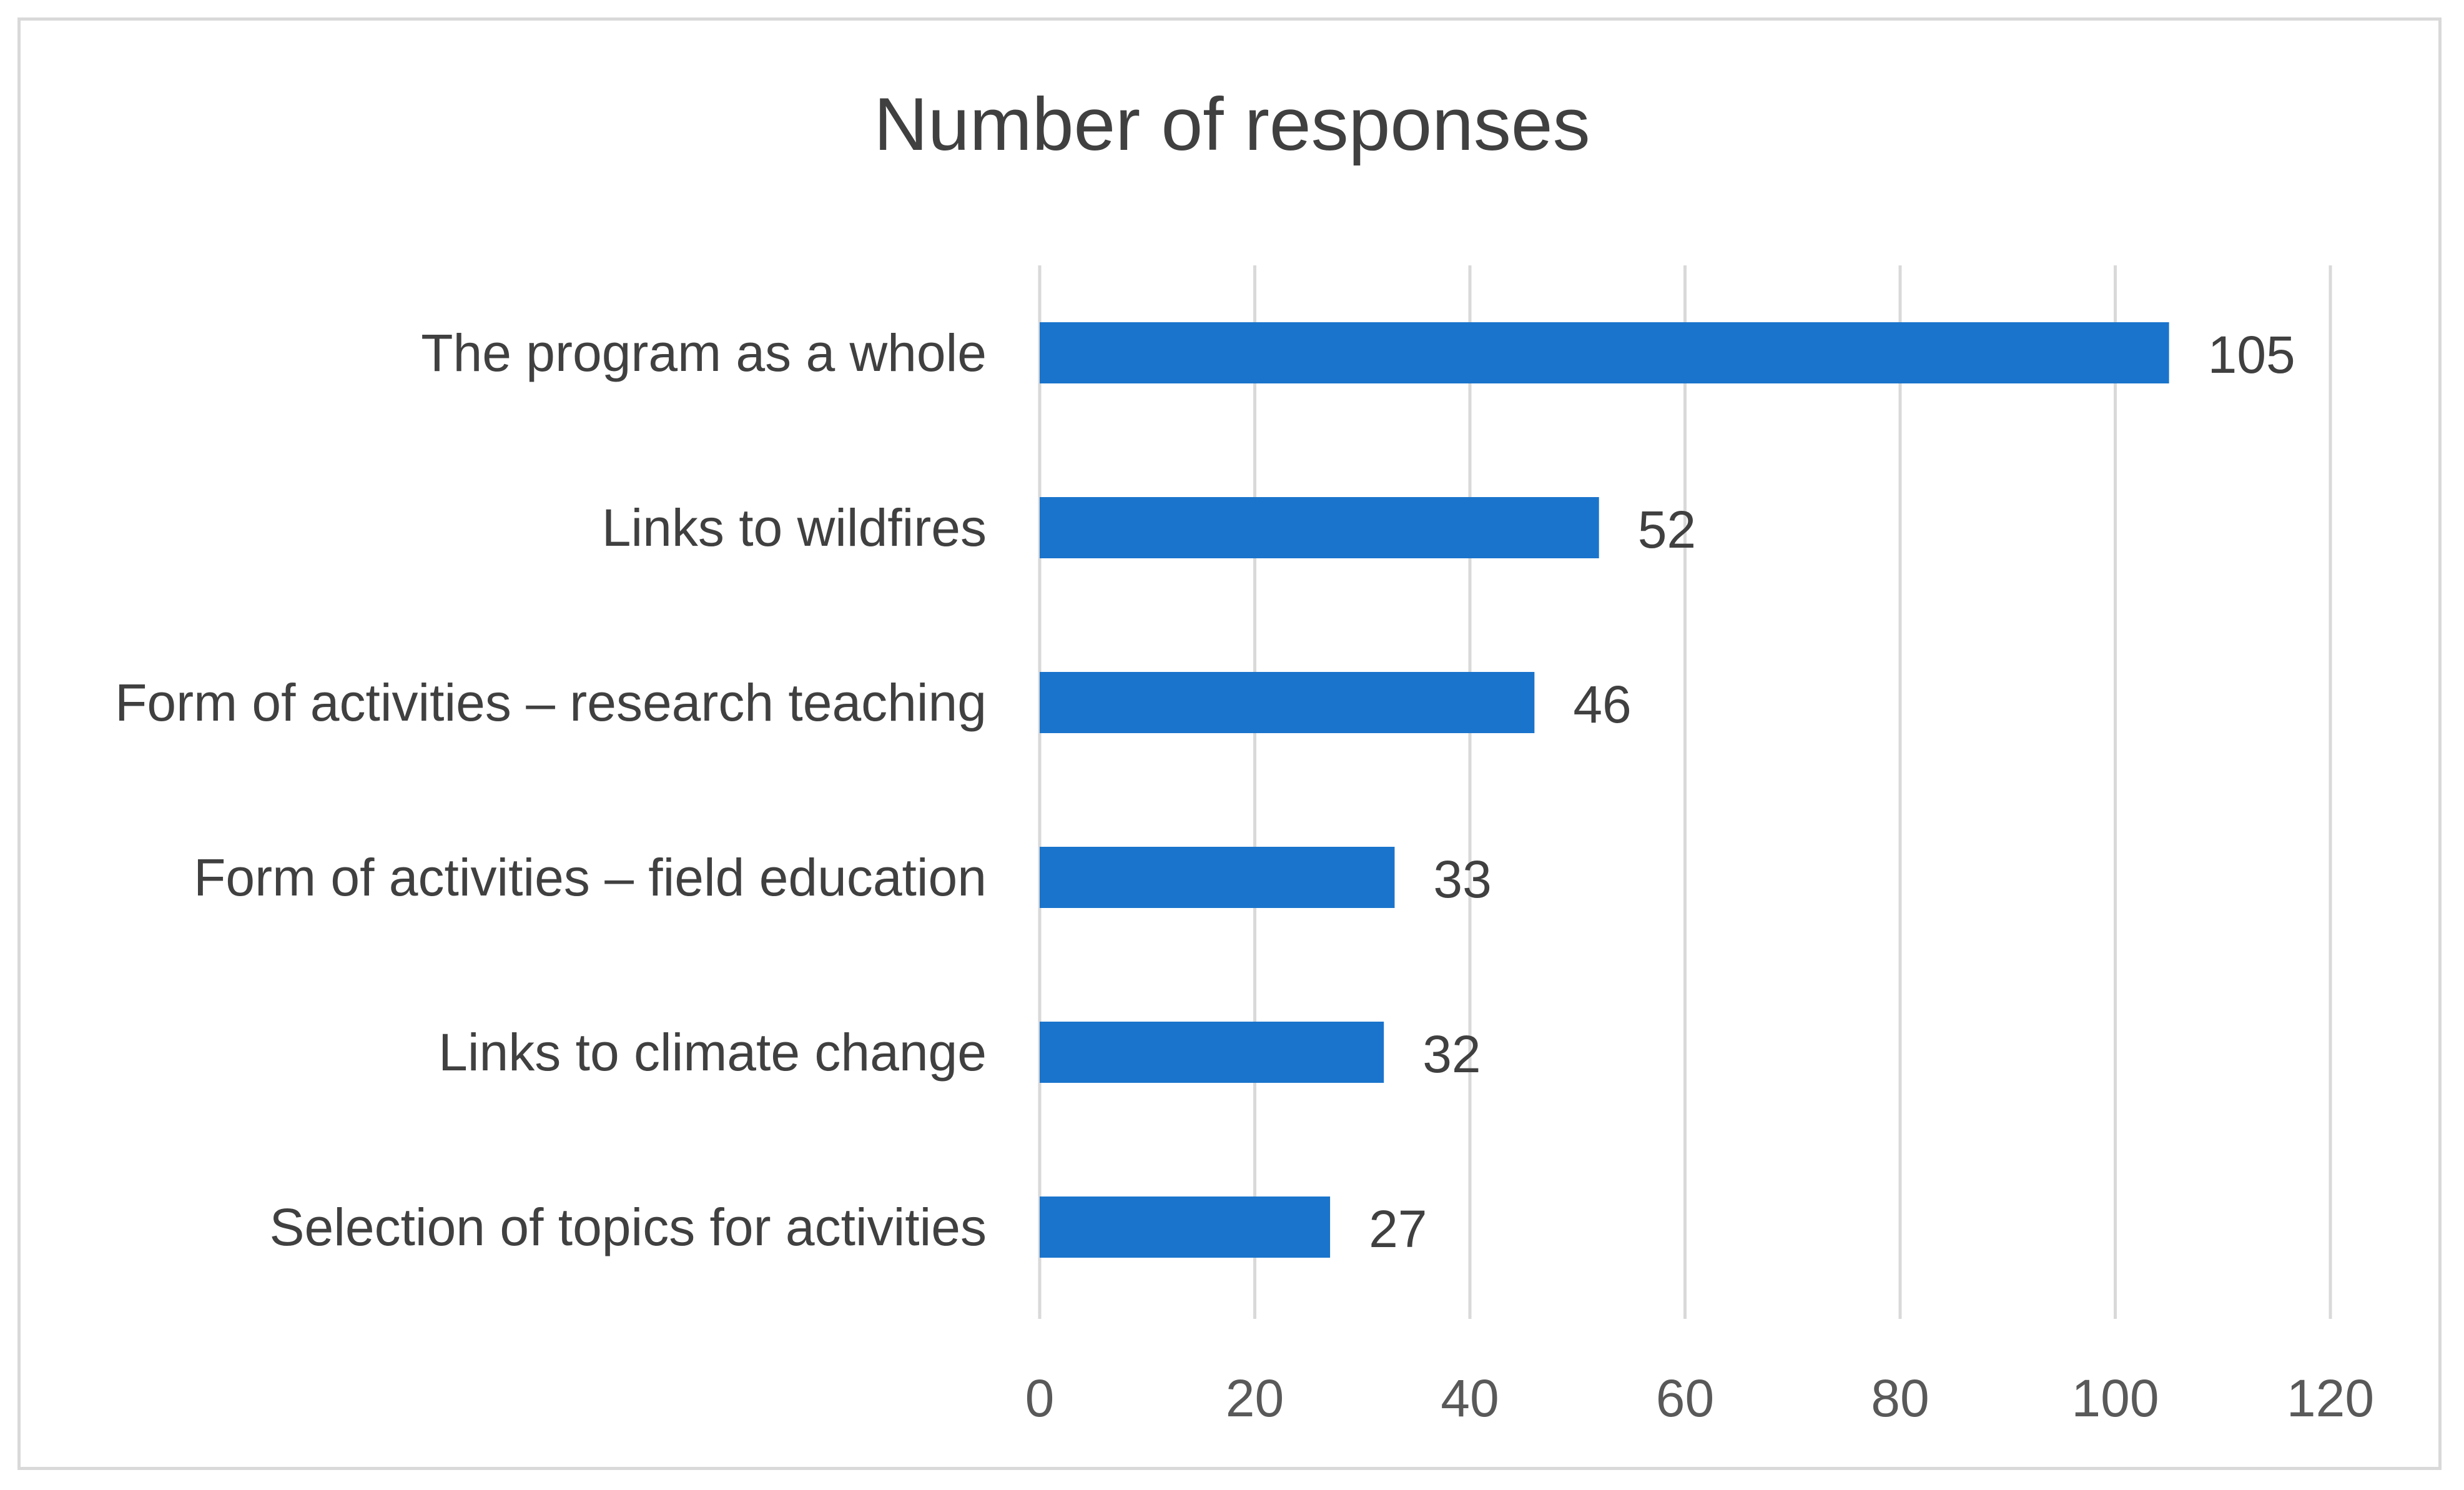  Describe the element at coordinates (590, 878) in the screenshot. I see `category-label: Form of activities – field education` at that location.